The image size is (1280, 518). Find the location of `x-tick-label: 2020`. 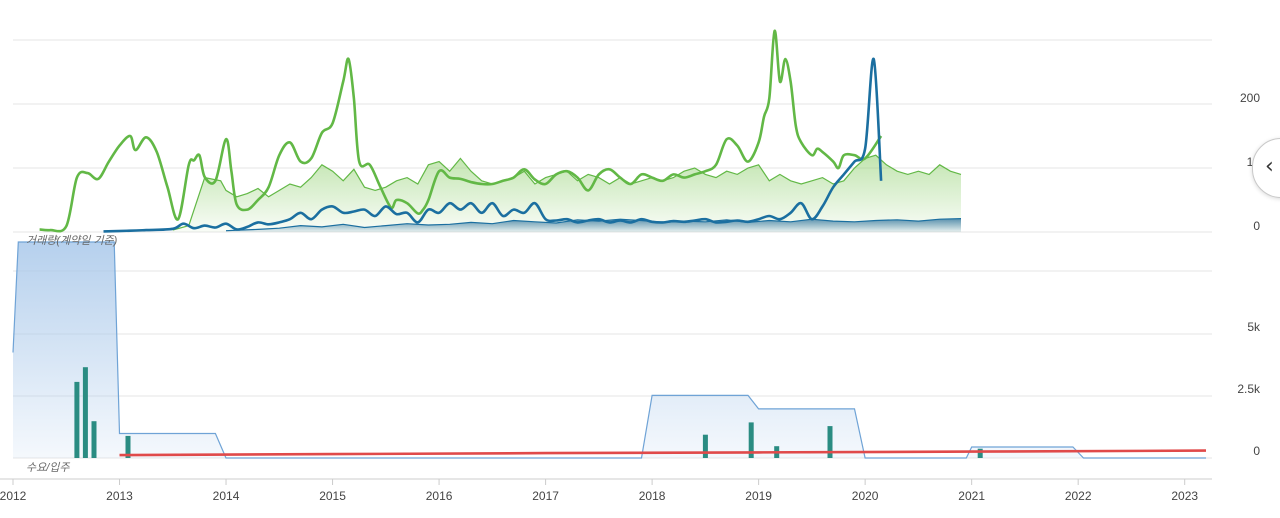

x-tick-label: 2020 is located at coordinates (865, 496).